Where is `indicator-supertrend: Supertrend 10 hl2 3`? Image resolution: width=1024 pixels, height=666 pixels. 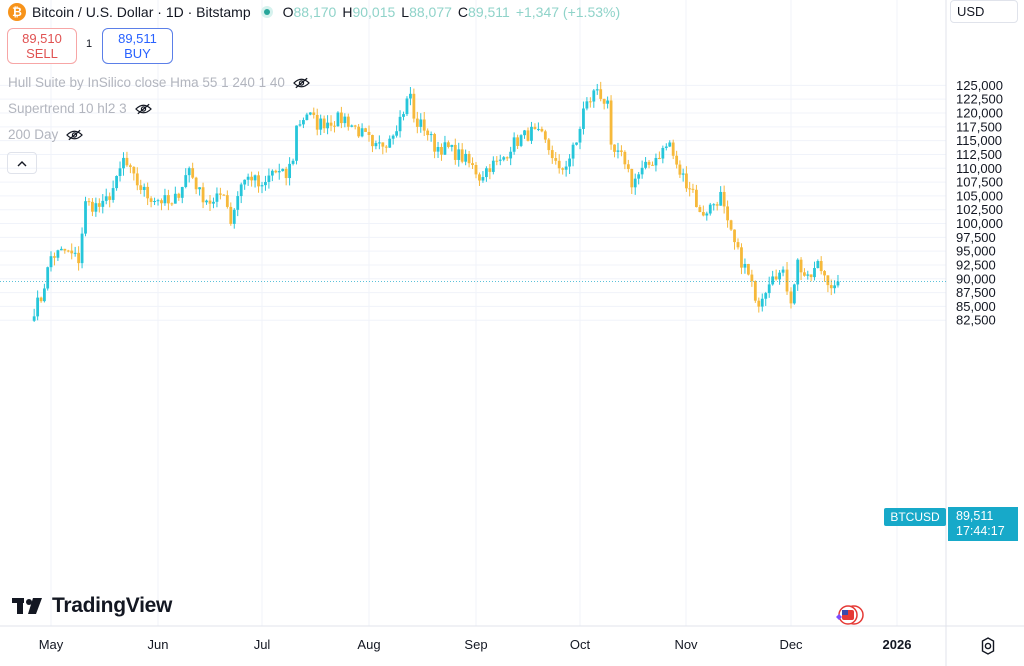
indicator-supertrend: Supertrend 10 hl2 3 is located at coordinates (80, 108).